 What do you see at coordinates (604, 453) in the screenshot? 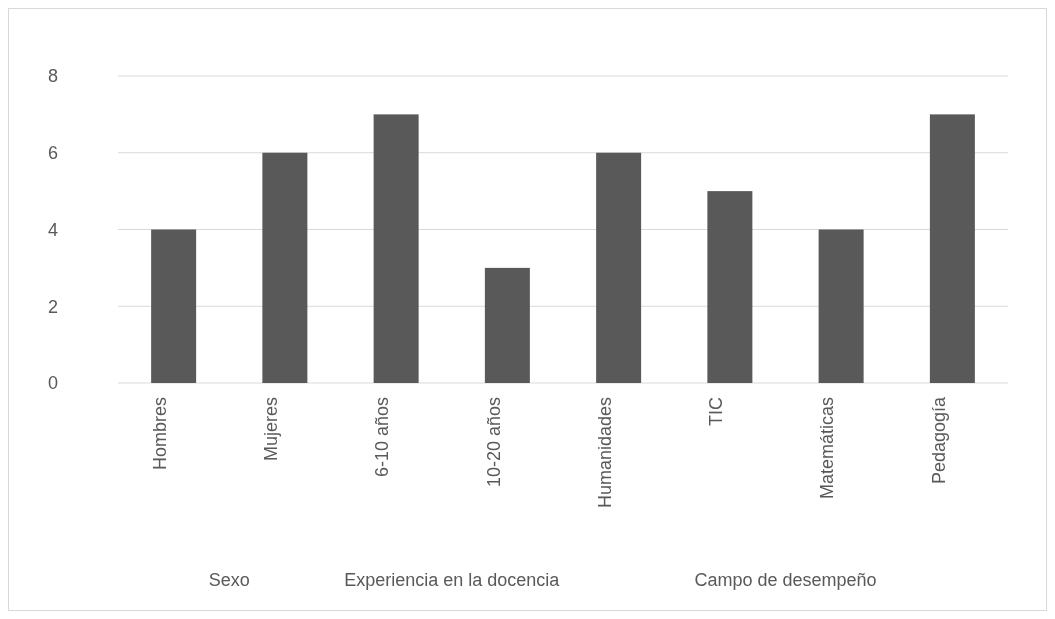
I see `x-tick-label: Humanidades` at bounding box center [604, 453].